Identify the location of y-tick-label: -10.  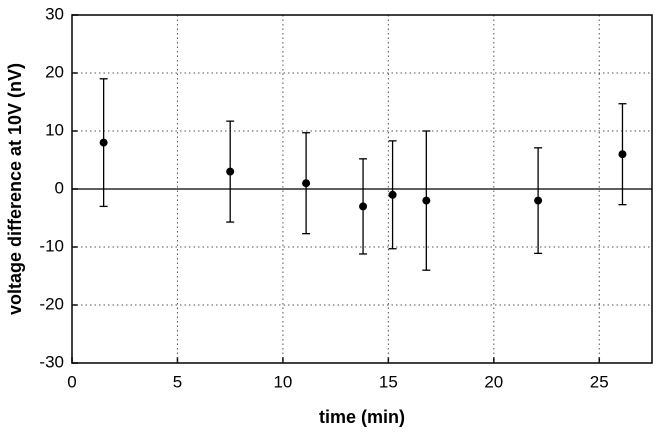
(51, 245).